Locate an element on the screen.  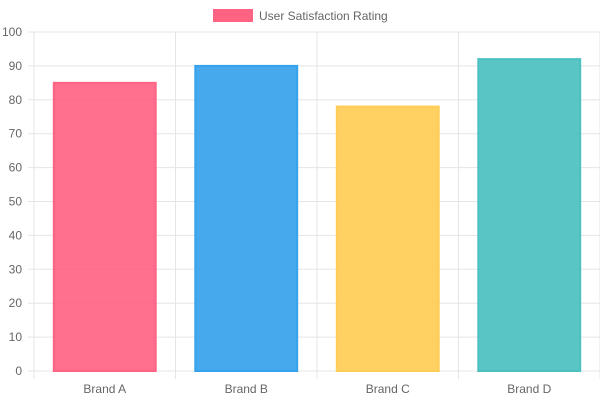
x-tick-label: Brand B is located at coordinates (246, 389).